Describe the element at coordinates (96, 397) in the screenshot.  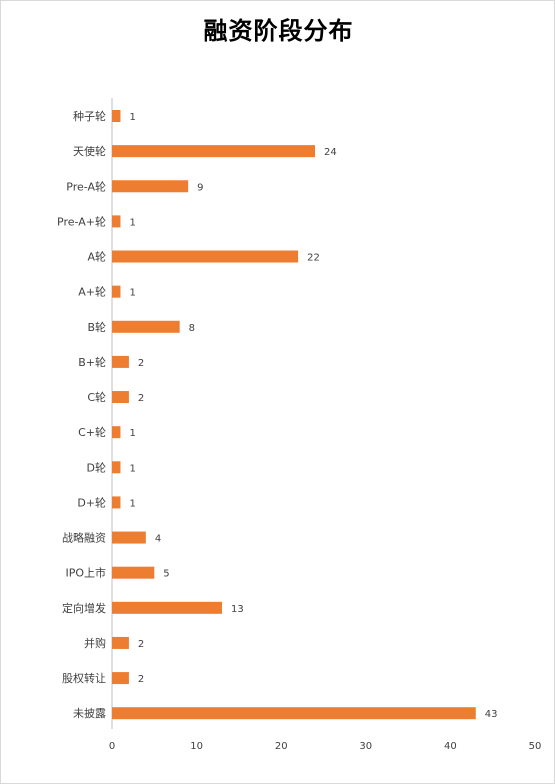
I see `category-label: C轮` at that location.